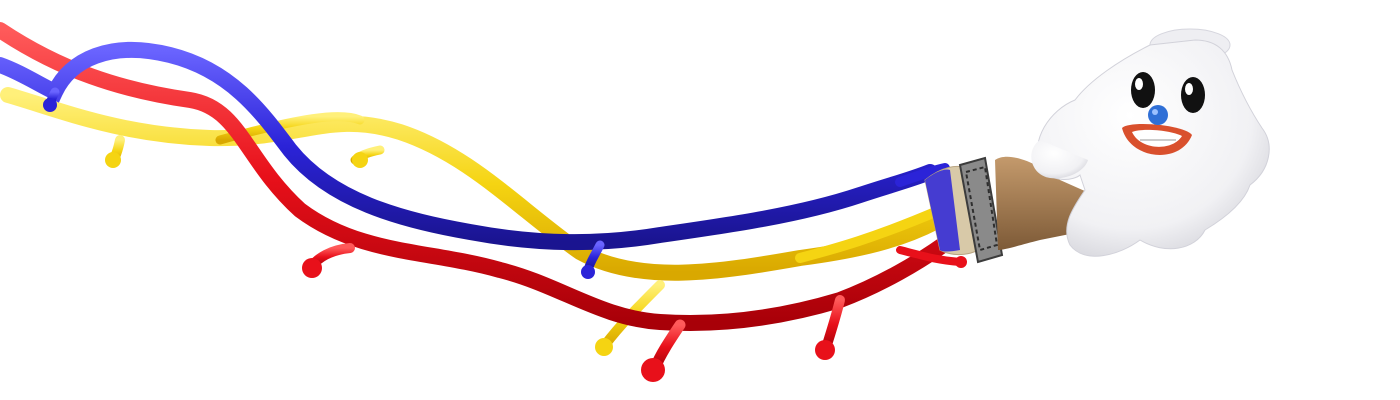 The image size is (1400, 400). What do you see at coordinates (1193, 95) in the screenshot?
I see `eye-right-icon` at bounding box center [1193, 95].